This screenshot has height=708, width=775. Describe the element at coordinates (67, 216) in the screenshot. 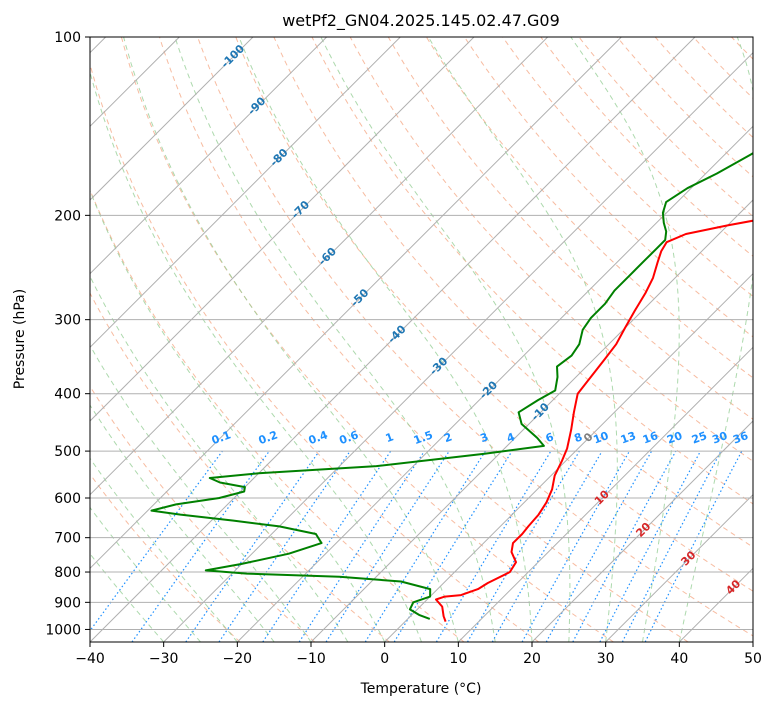

I see `y-tick-label: 200` at that location.